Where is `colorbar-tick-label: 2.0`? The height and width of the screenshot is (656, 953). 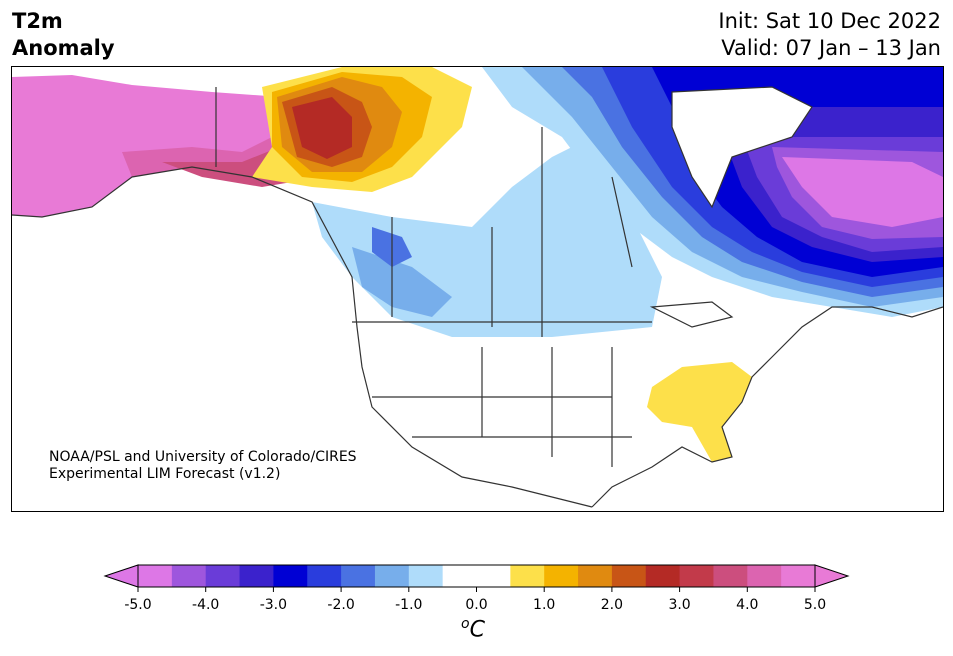 colorbar-tick-label: 2.0 is located at coordinates (612, 605).